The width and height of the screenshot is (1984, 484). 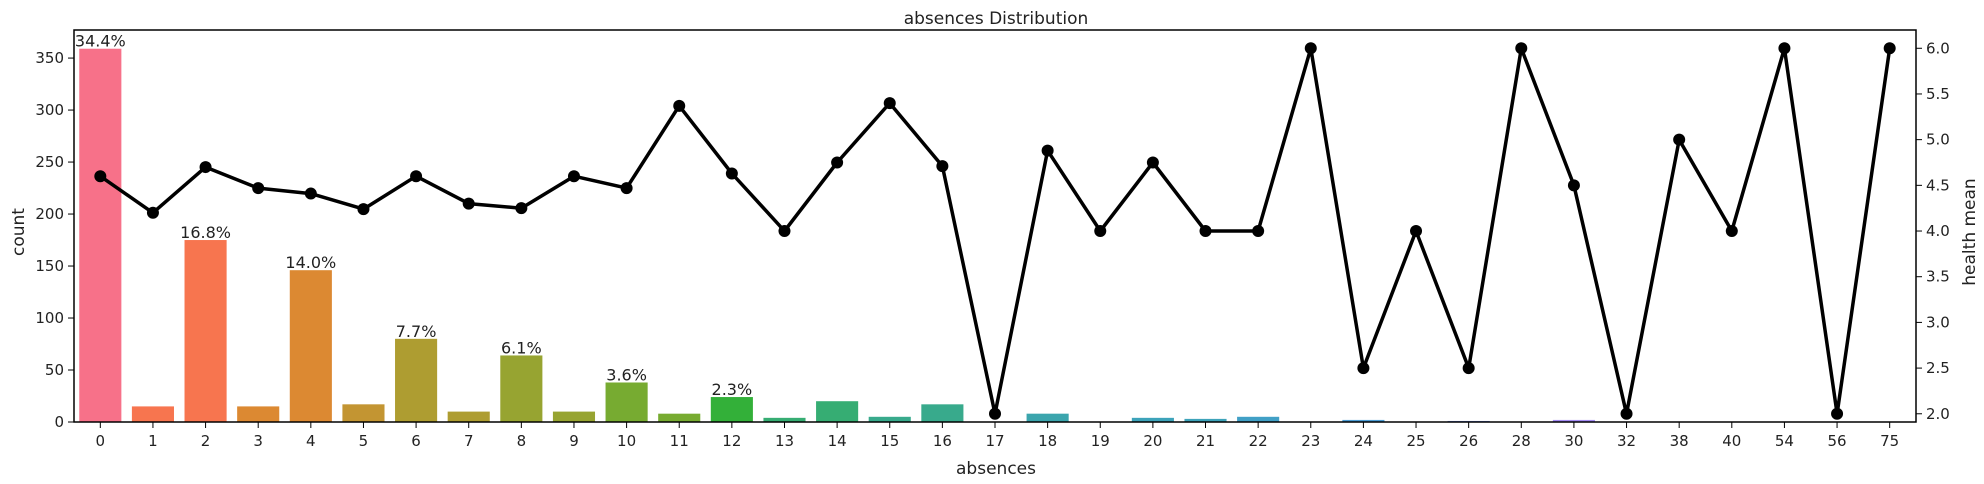 I want to click on x-tick-label-20: 20, so click(x=1152, y=441).